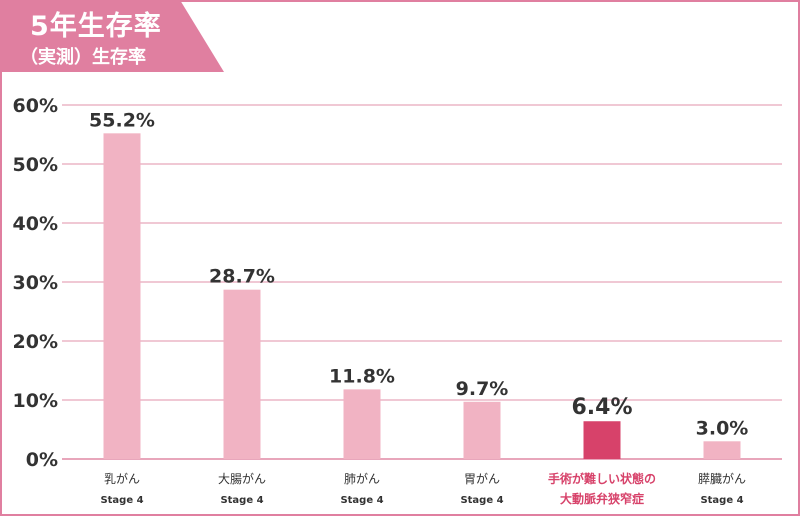 This screenshot has height=516, width=800. I want to click on value-label: 11.8%, so click(362, 376).